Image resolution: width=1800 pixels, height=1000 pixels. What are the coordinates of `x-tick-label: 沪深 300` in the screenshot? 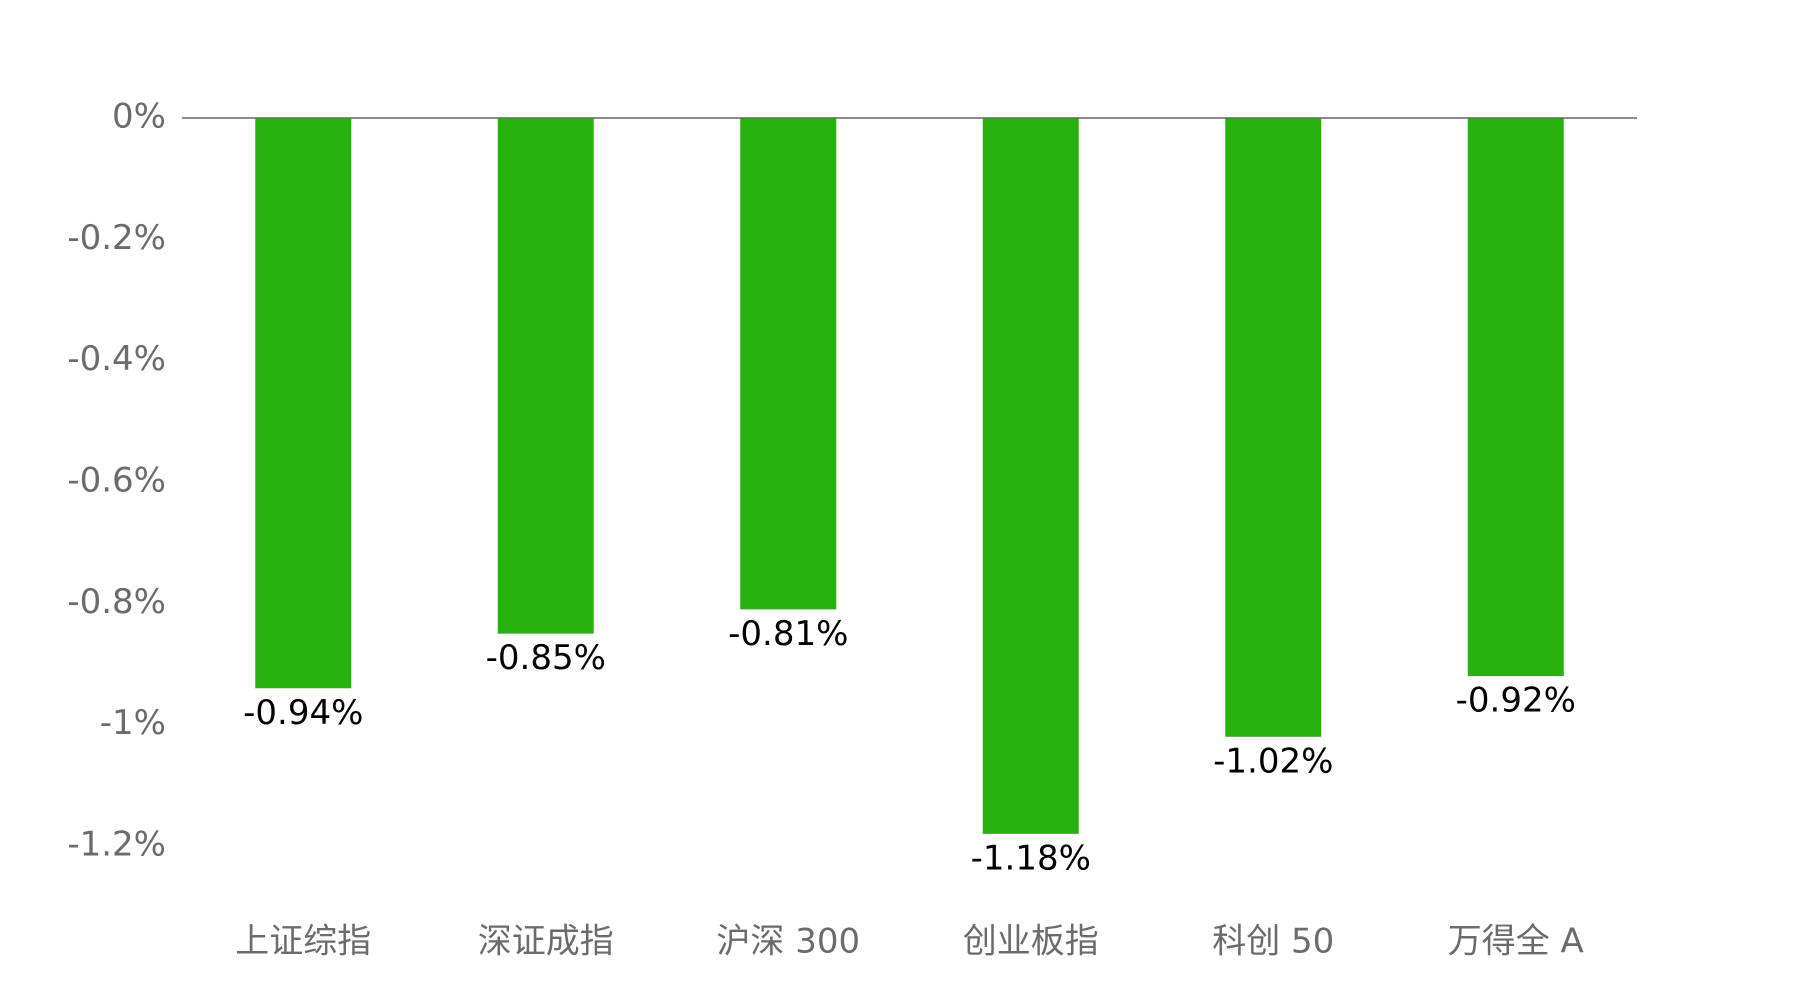 It's located at (788, 942).